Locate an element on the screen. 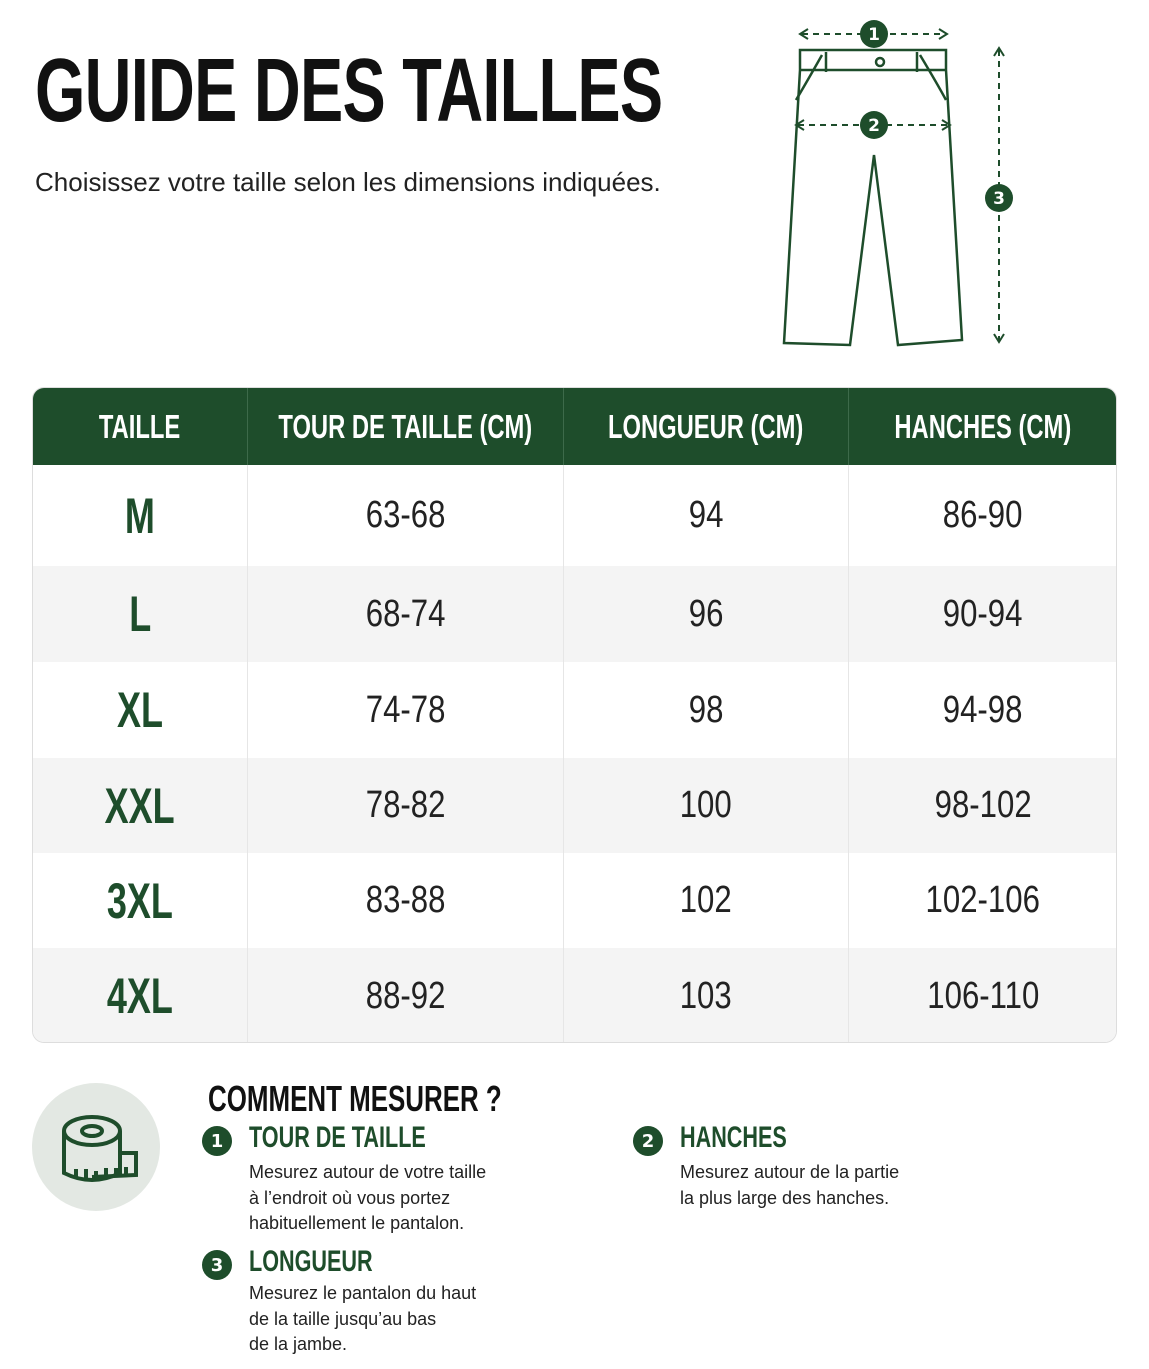 This screenshot has height=1369, width=1149. item-number: 3 is located at coordinates (217, 1265).